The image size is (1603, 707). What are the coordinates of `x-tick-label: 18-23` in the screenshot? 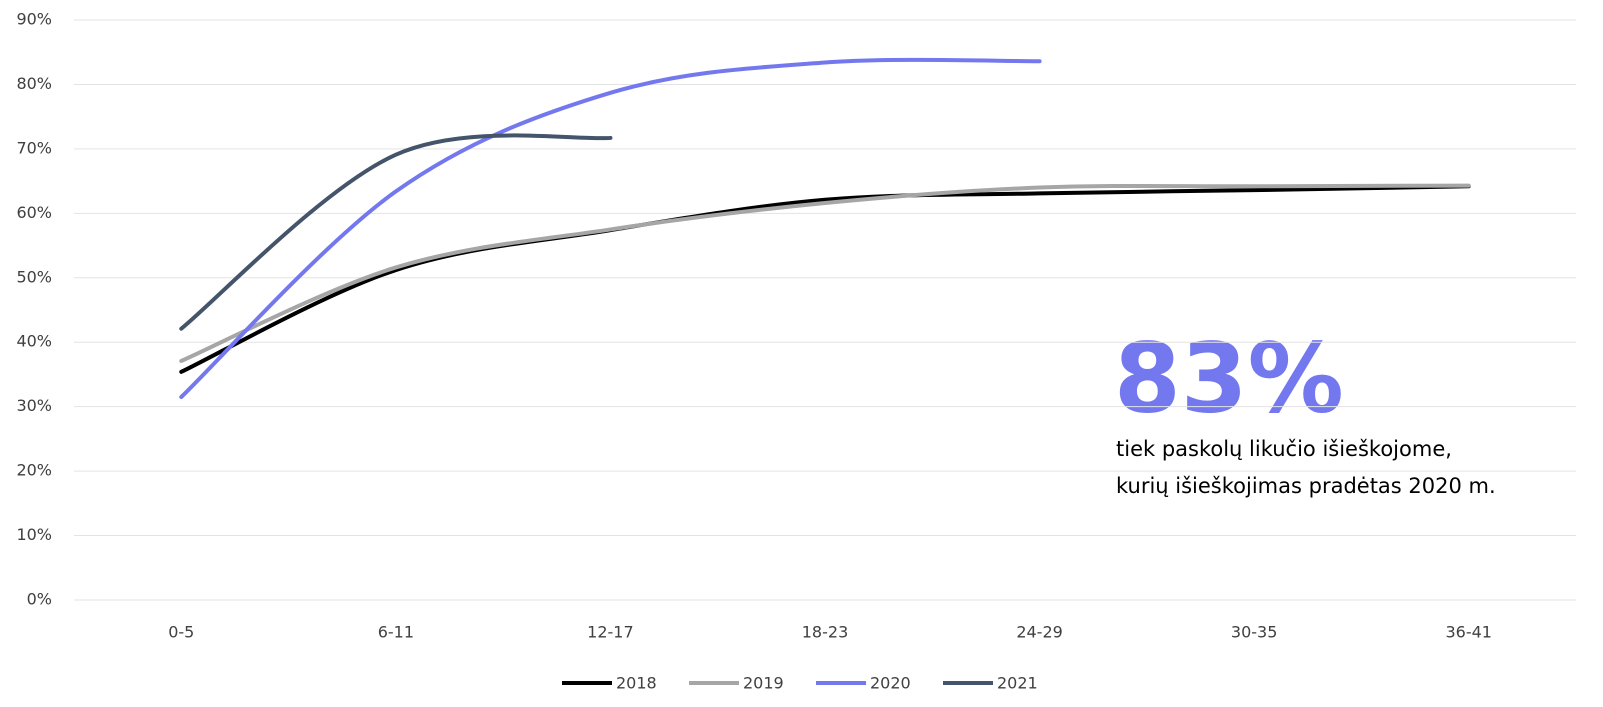 It's located at (825, 632).